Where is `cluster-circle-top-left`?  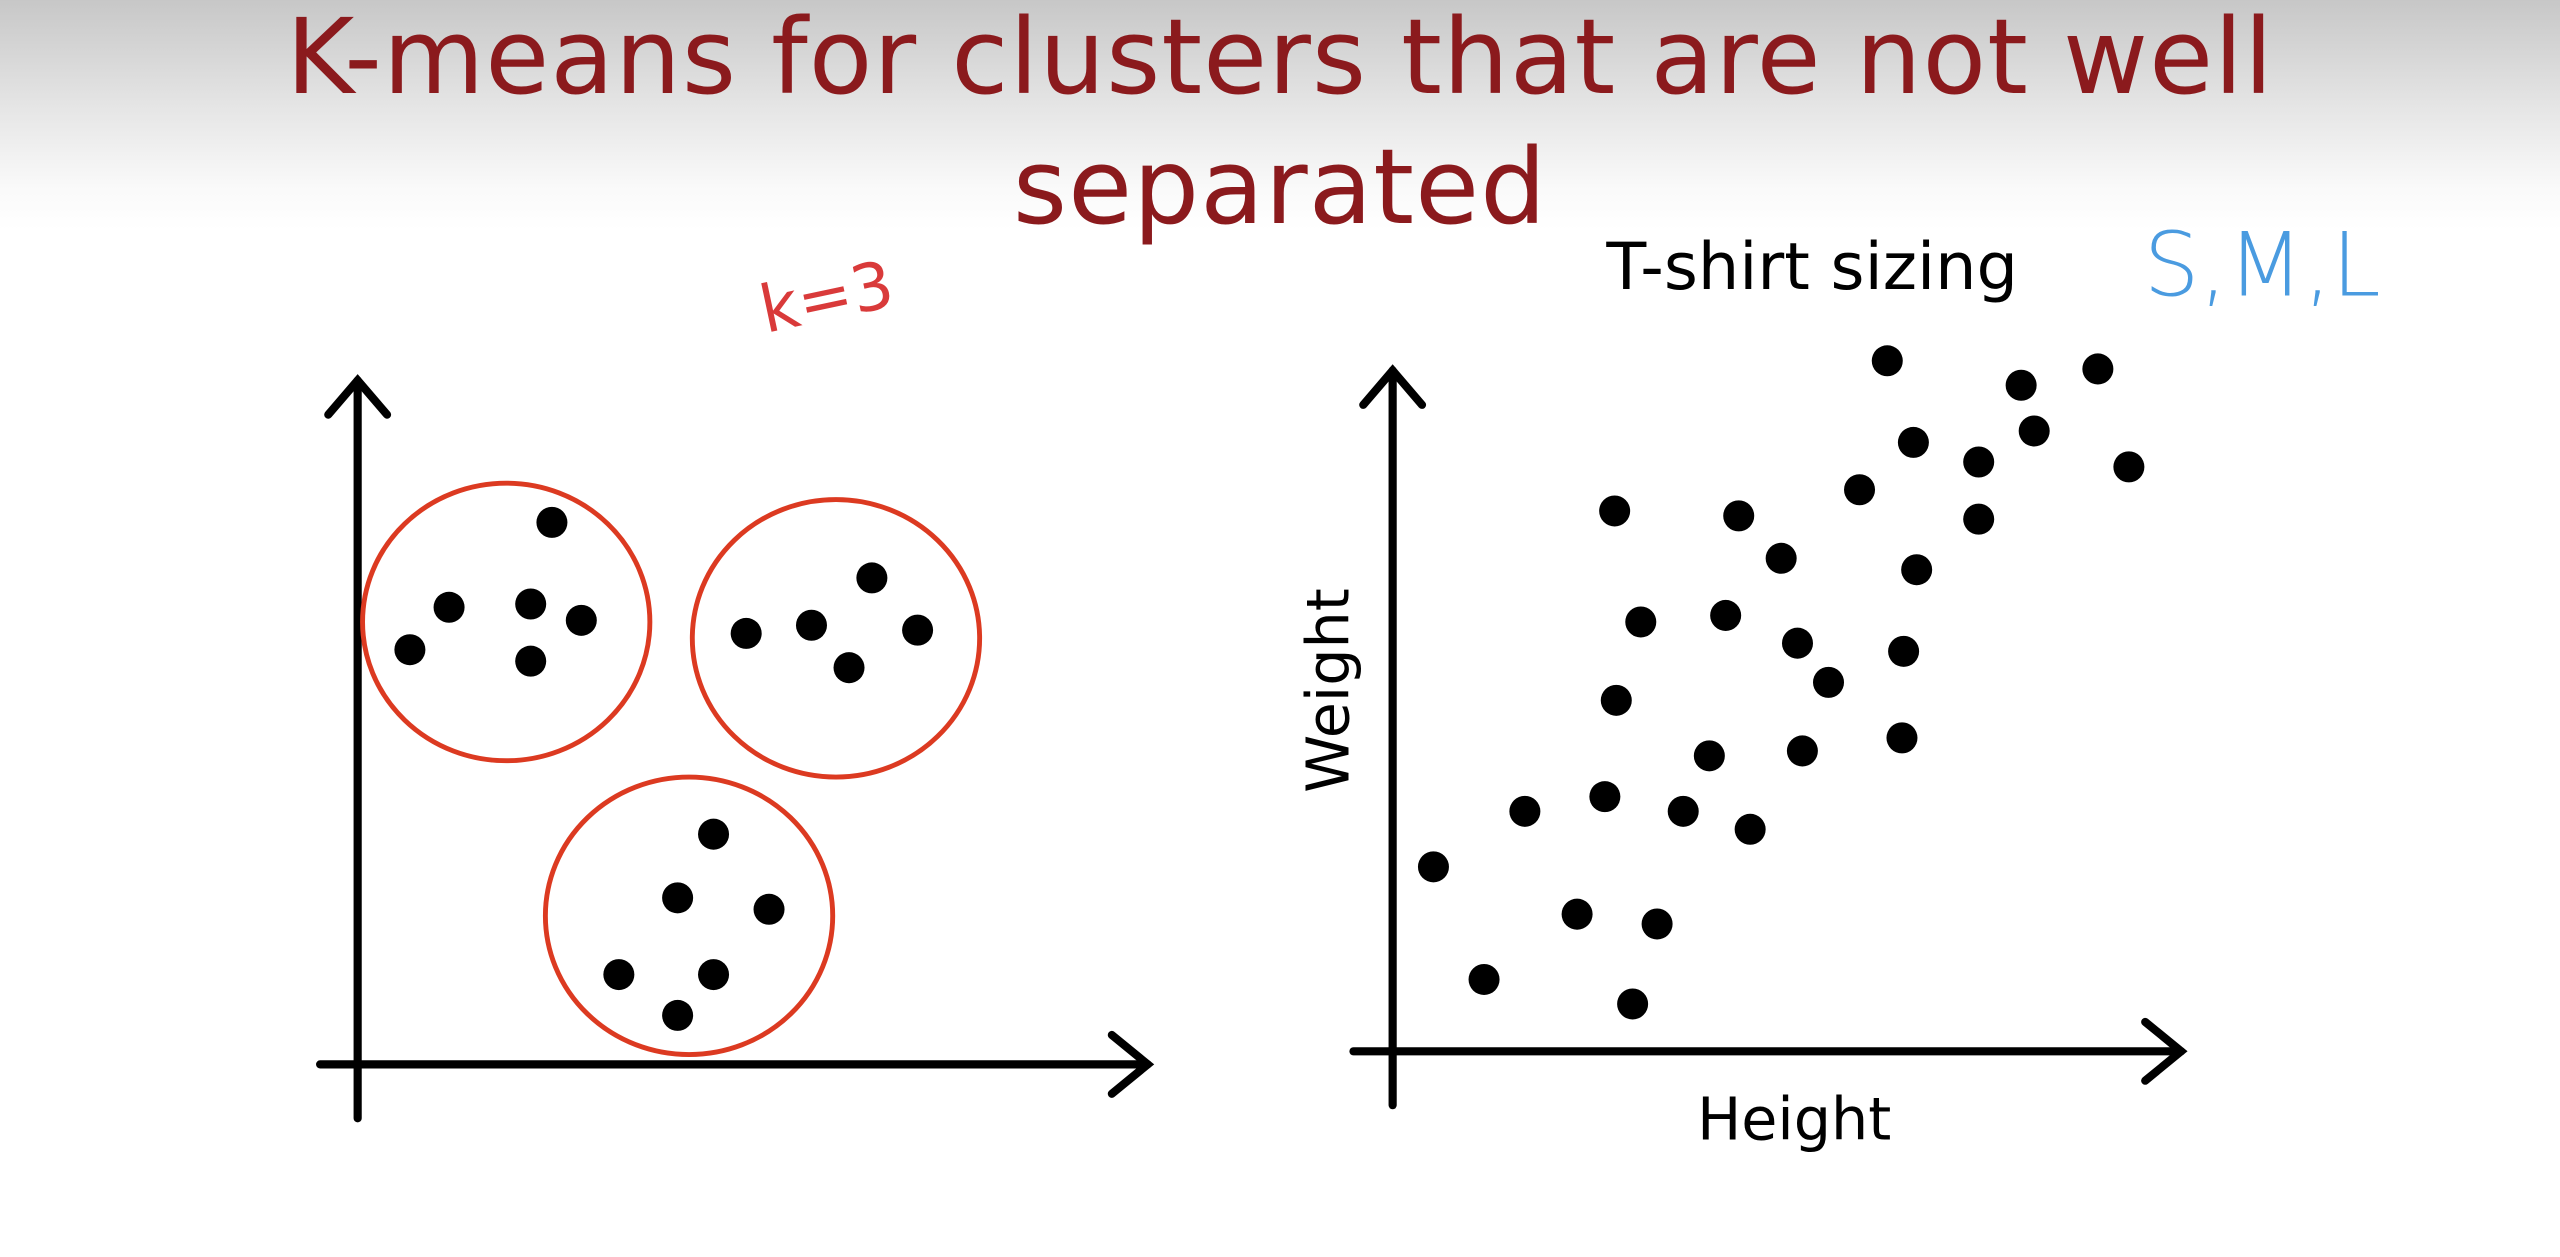
cluster-circle-top-left is located at coordinates (506, 622).